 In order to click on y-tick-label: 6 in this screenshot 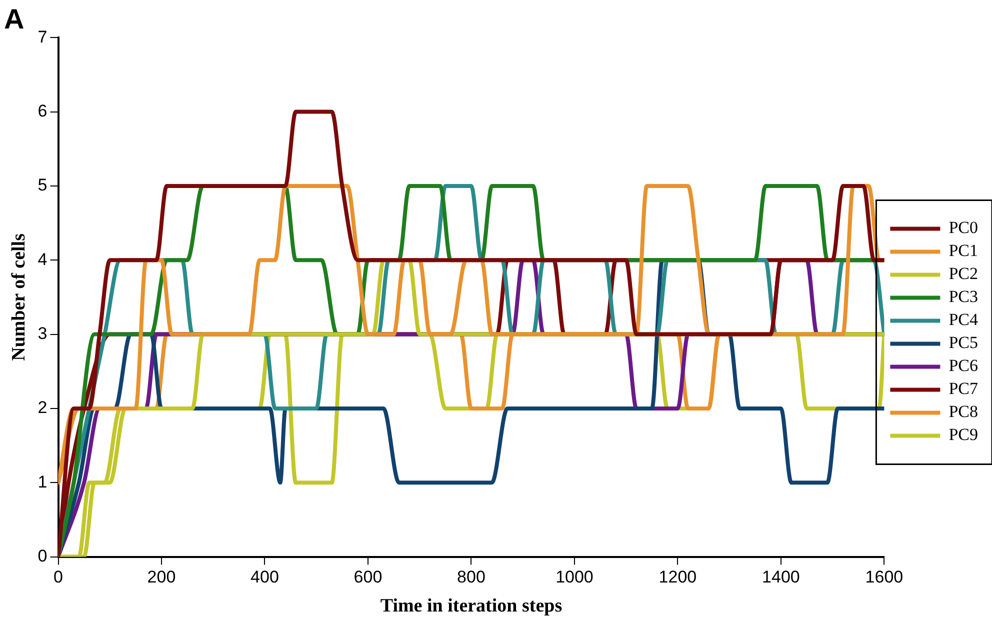, I will do `click(43, 110)`.